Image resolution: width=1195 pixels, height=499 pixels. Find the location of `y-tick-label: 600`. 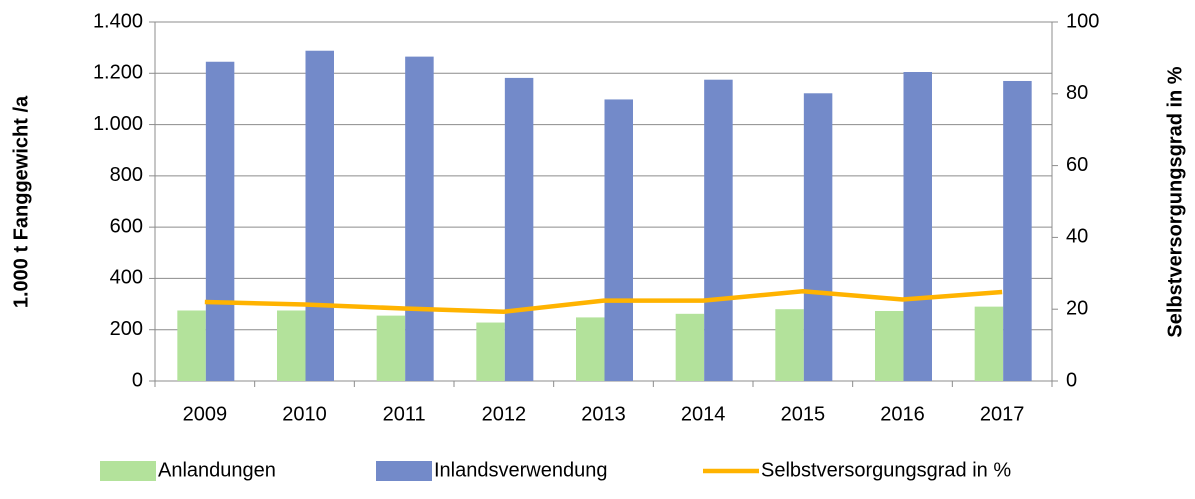

y-tick-label: 600 is located at coordinates (126, 226).